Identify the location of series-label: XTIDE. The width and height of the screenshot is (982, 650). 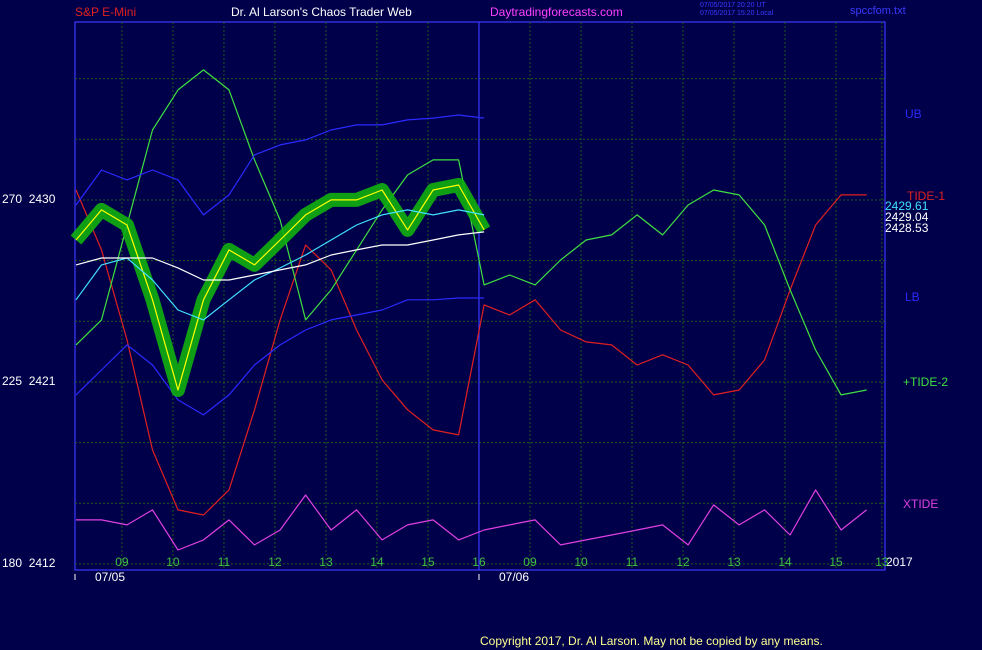
(920, 504).